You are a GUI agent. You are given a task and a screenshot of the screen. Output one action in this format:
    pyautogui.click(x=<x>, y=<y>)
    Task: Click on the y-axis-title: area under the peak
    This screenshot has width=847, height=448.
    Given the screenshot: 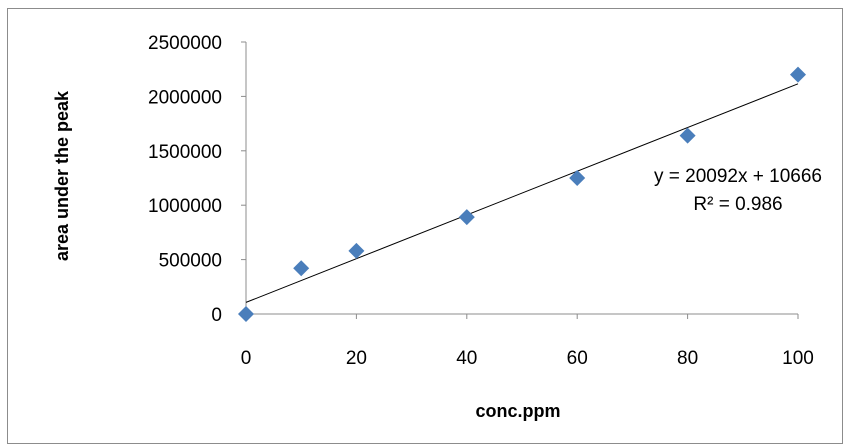 What is the action you would take?
    pyautogui.click(x=62, y=175)
    